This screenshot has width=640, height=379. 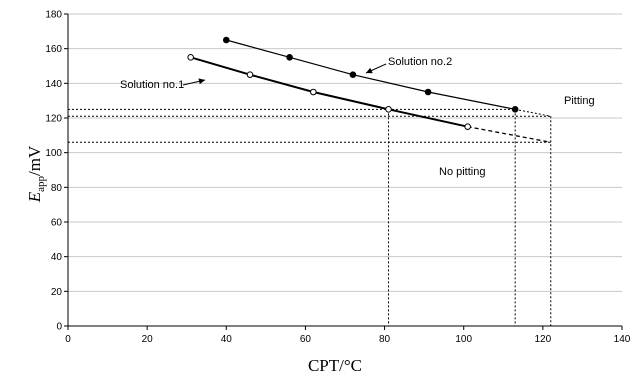 What do you see at coordinates (59, 327) in the screenshot?
I see `y-tick-label-0: 0` at bounding box center [59, 327].